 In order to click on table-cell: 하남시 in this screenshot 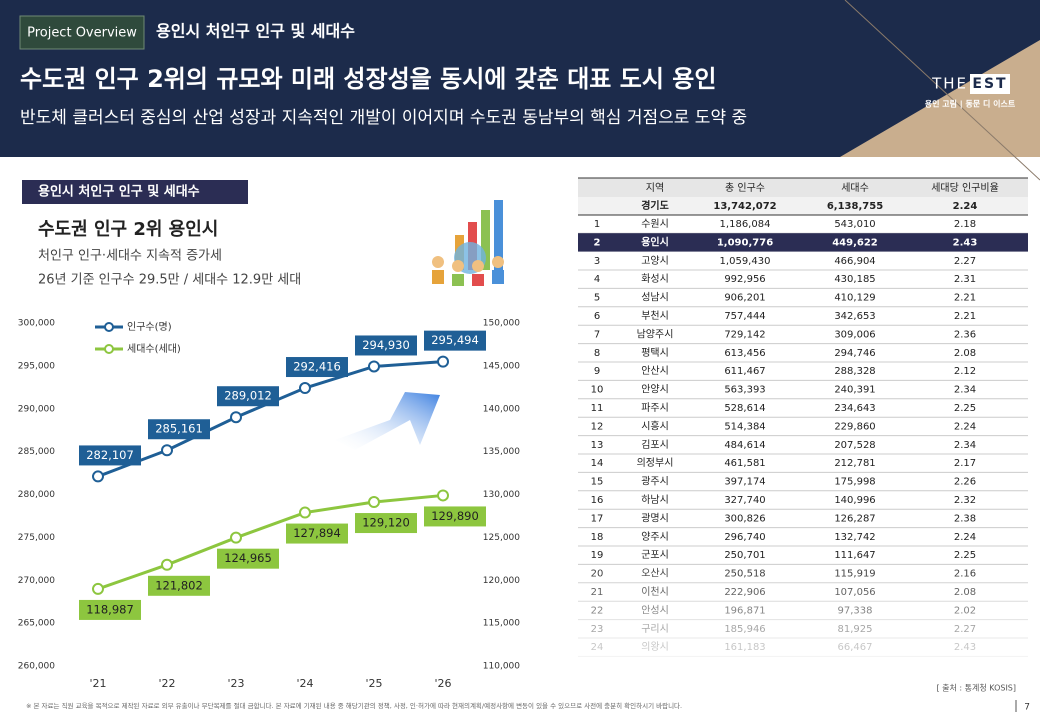, I will do `click(655, 499)`.